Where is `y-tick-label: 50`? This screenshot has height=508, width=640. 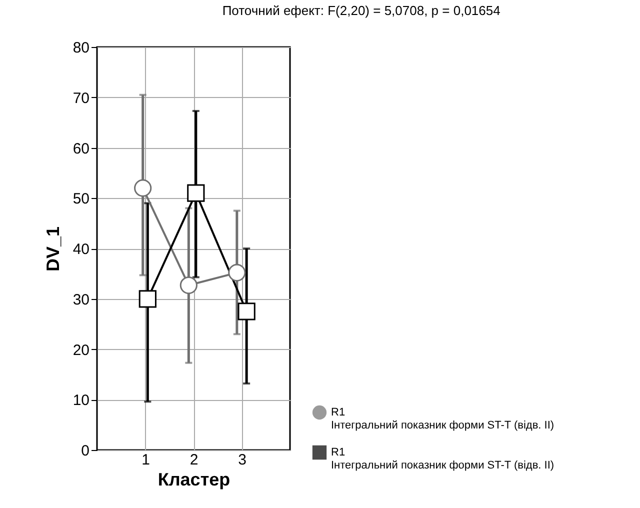 y-tick-label: 50 is located at coordinates (81, 199).